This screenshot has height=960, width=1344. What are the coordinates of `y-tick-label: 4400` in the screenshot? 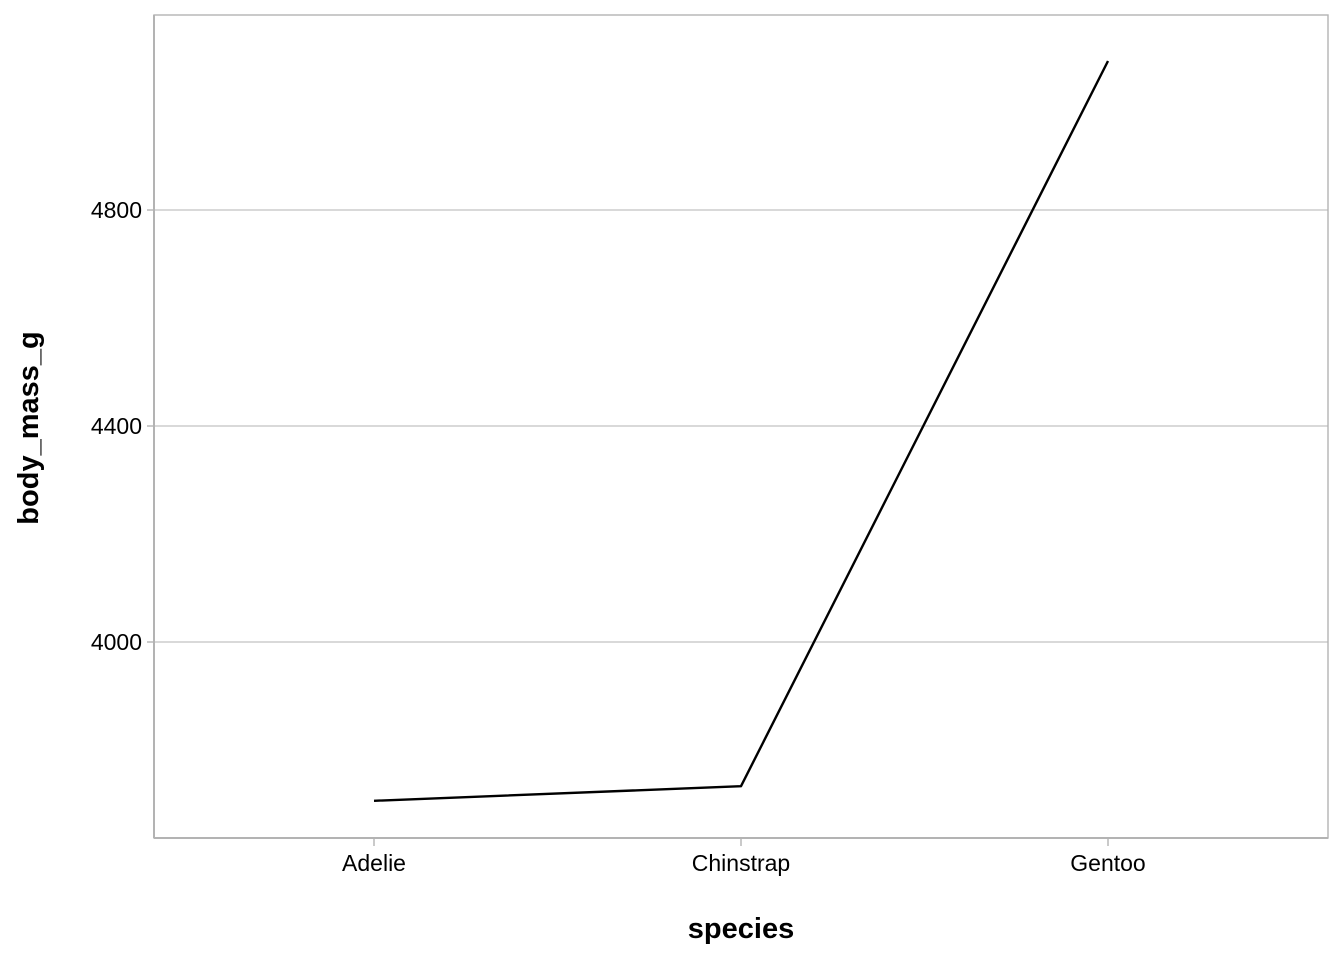 It's located at (116, 426).